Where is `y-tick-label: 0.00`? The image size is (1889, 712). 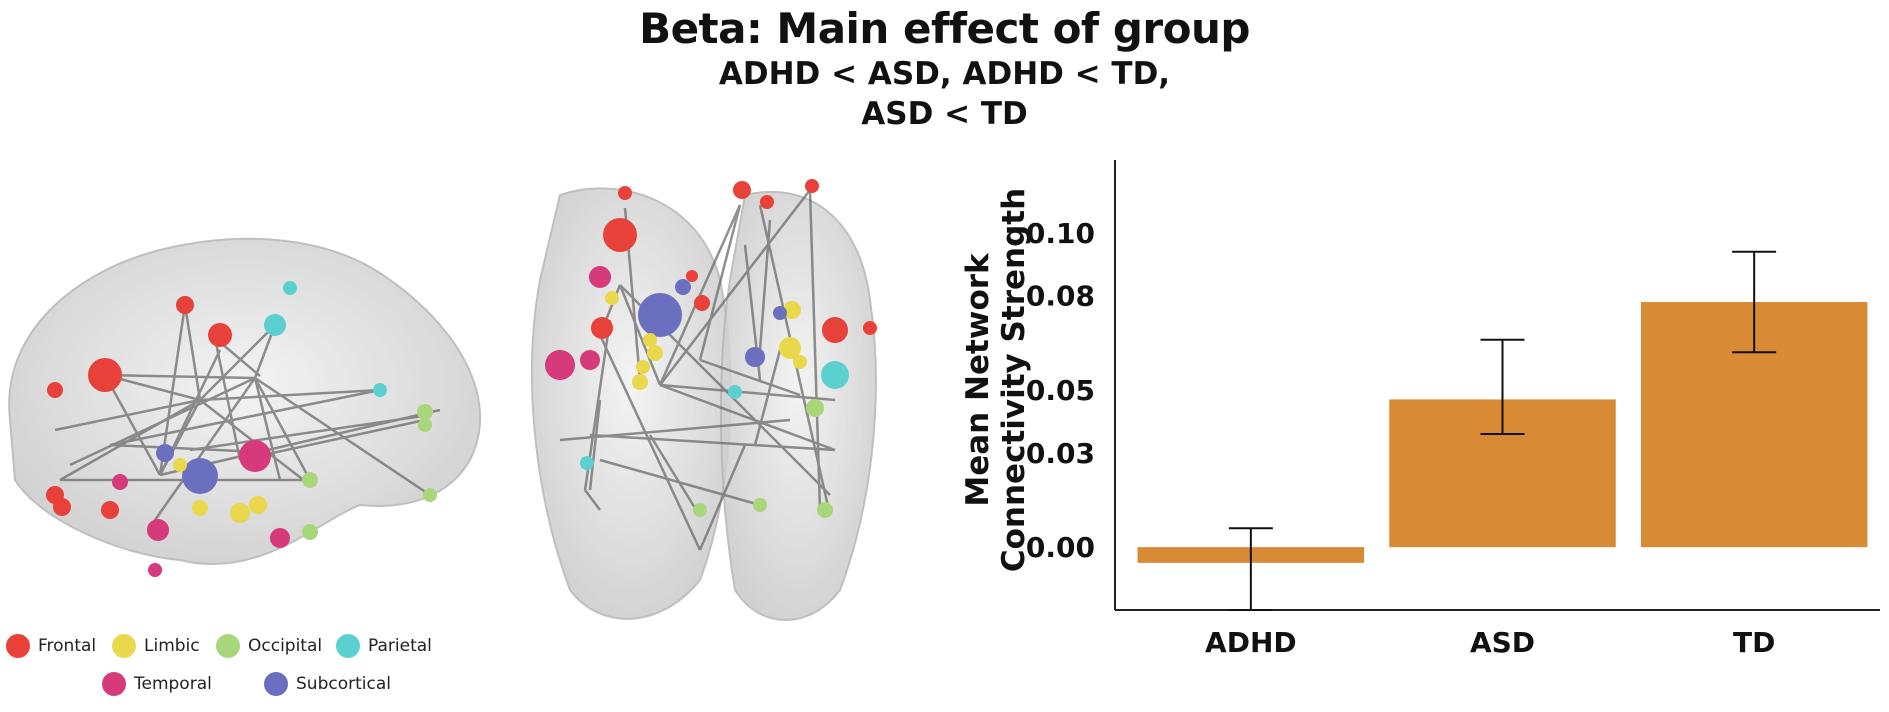 y-tick-label: 0.00 is located at coordinates (1060, 547).